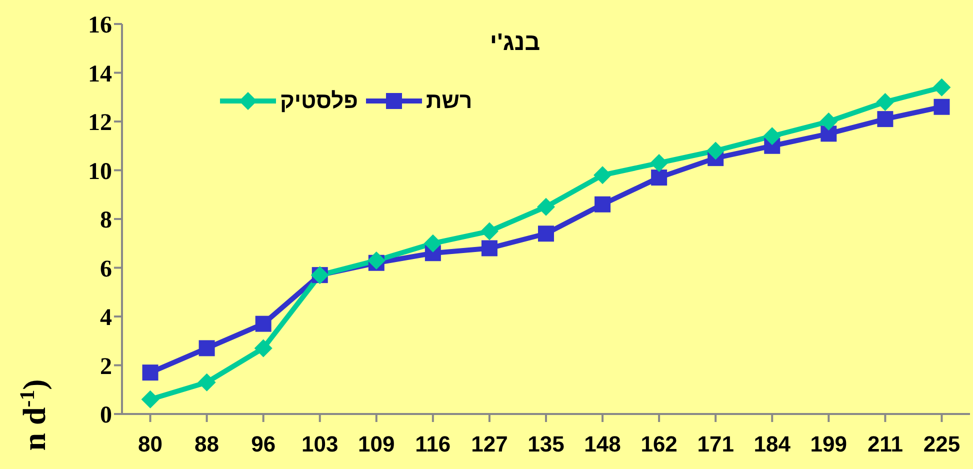  What do you see at coordinates (489, 444) in the screenshot?
I see `x-tick-label: 127` at bounding box center [489, 444].